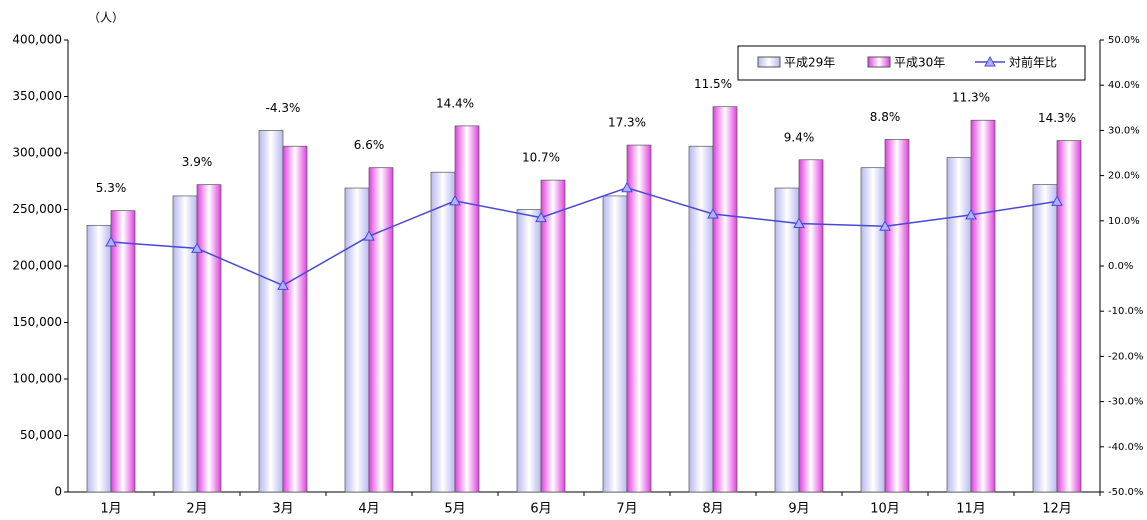 This screenshot has width=1147, height=520. I want to click on value-label: 17.3%, so click(627, 123).